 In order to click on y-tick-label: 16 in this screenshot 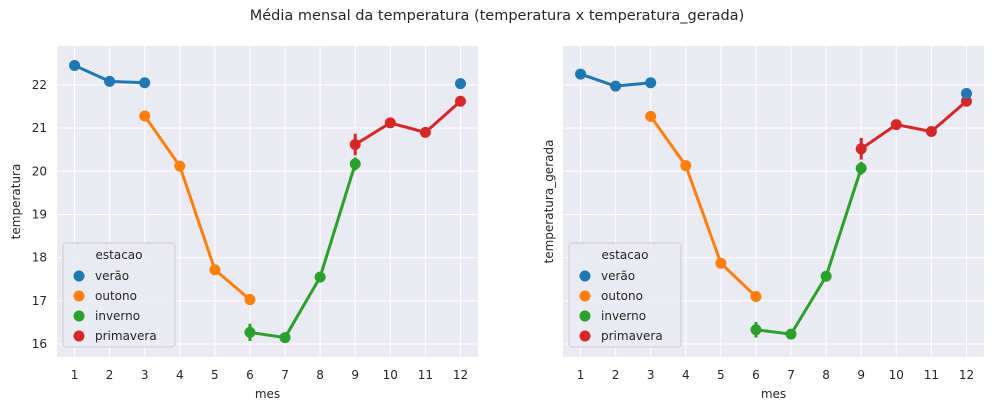, I will do `click(39, 344)`.